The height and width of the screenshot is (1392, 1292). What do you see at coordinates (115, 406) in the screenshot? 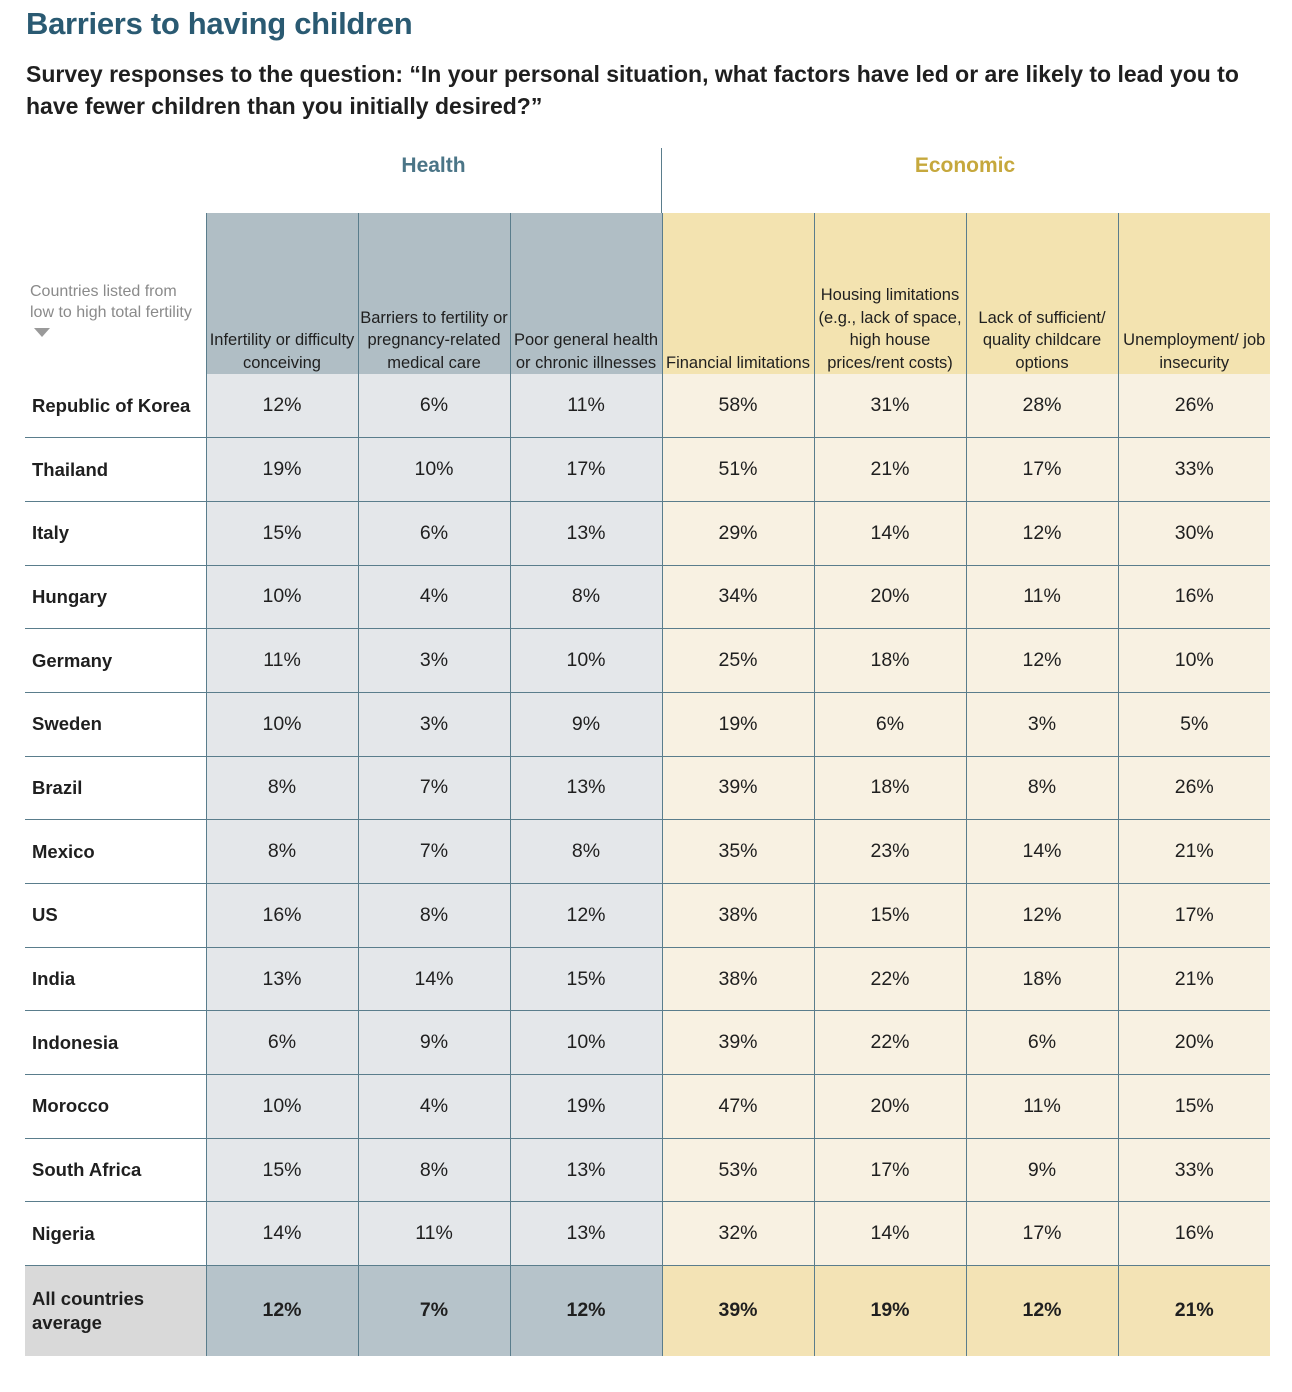
I see `country-label: Republic of Korea` at bounding box center [115, 406].